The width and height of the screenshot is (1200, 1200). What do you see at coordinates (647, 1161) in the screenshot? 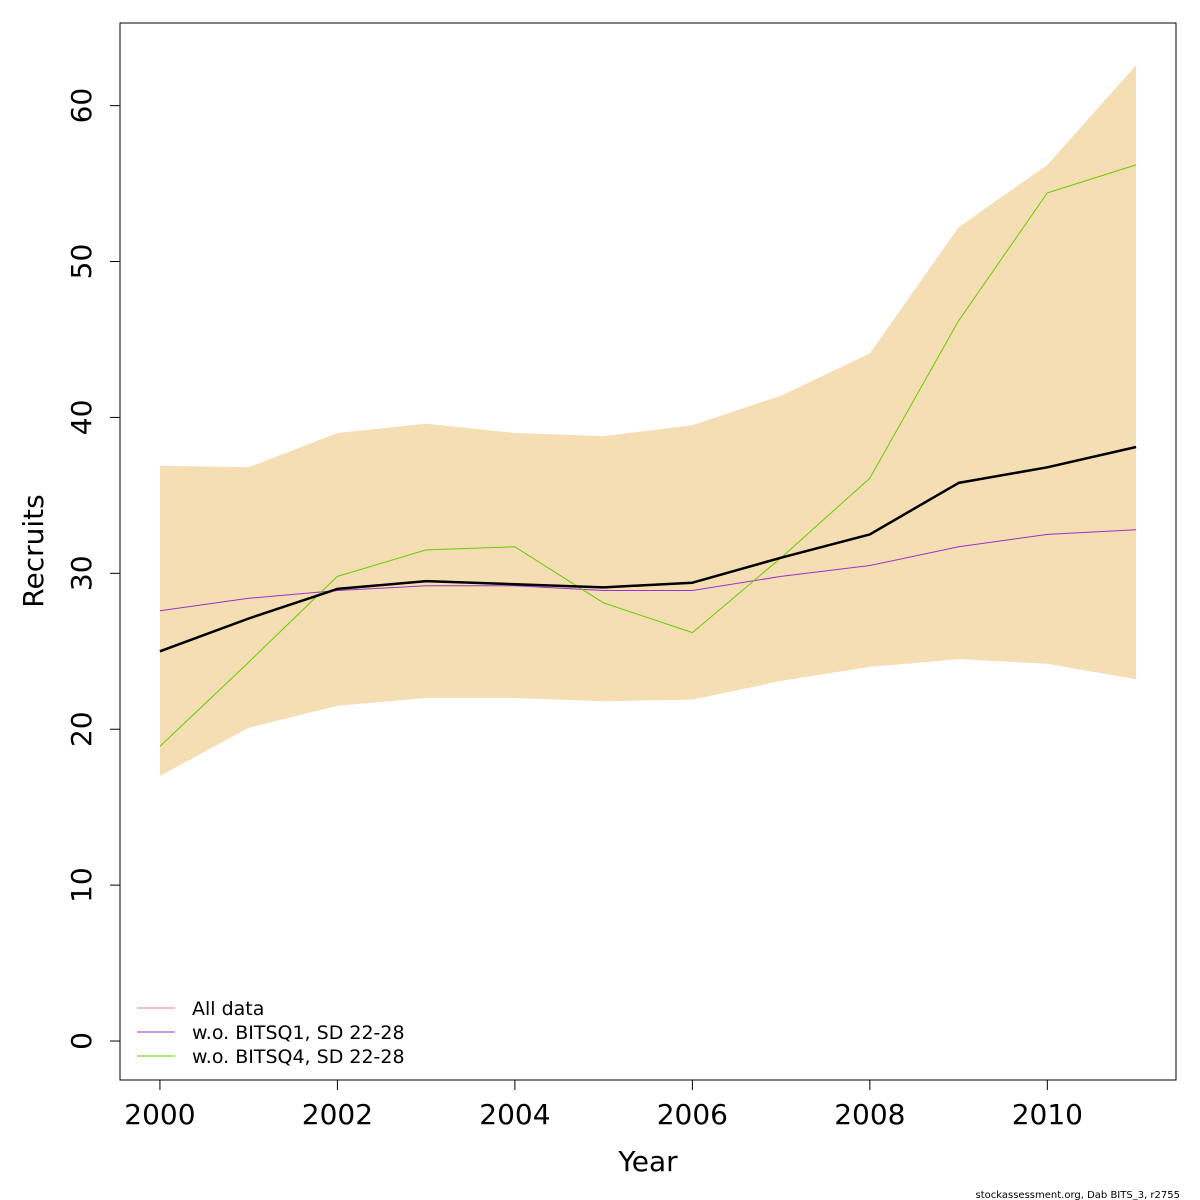
I see `x-axis-title: Year` at bounding box center [647, 1161].